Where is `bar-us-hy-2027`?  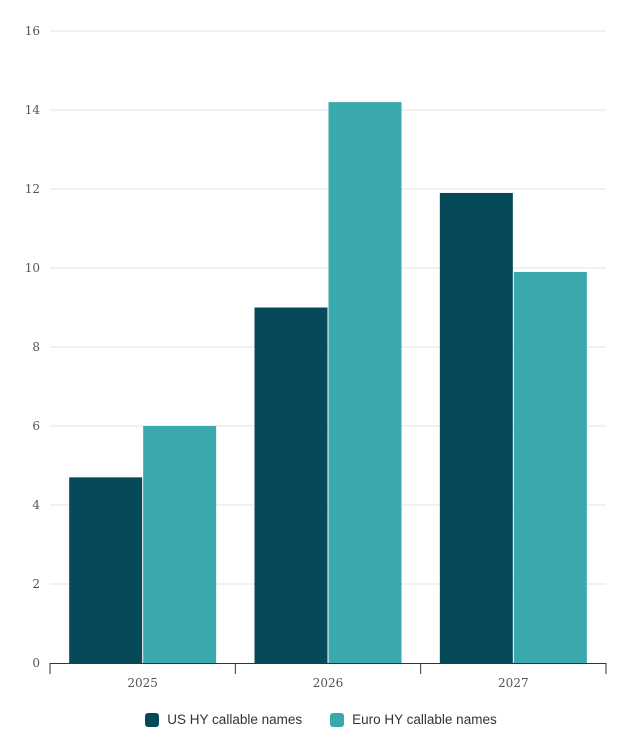
bar-us-hy-2027 is located at coordinates (476, 427).